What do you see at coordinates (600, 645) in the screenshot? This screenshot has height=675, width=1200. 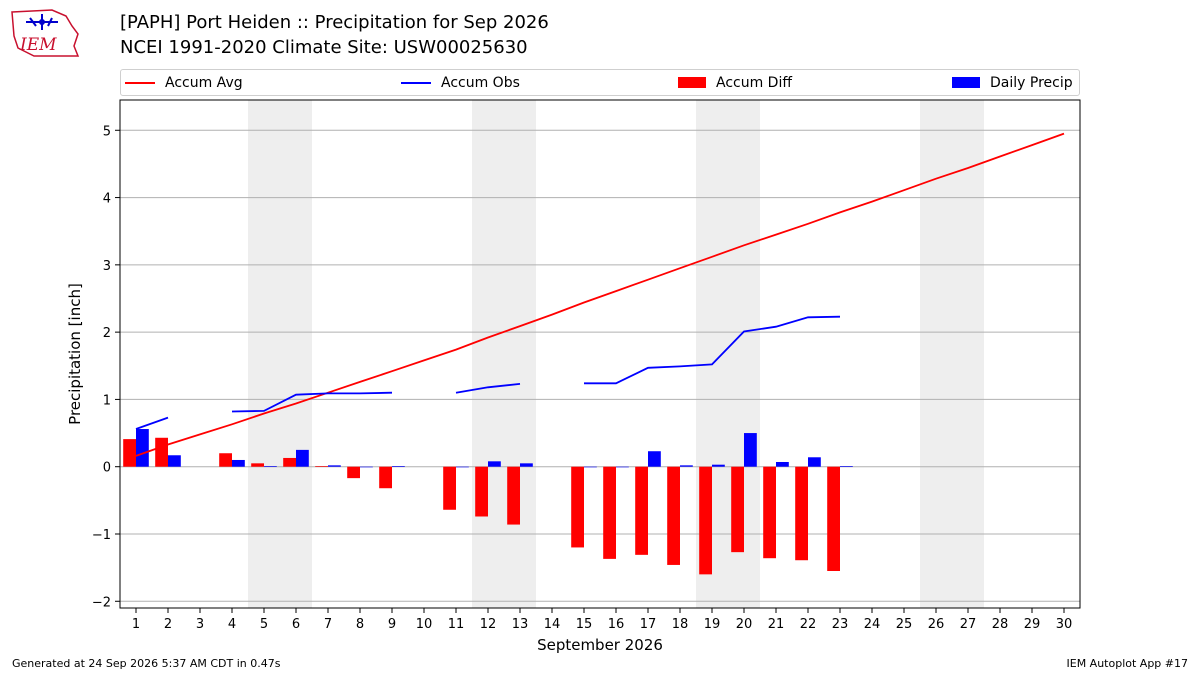 I see `x-axis-label: September 2026` at bounding box center [600, 645].